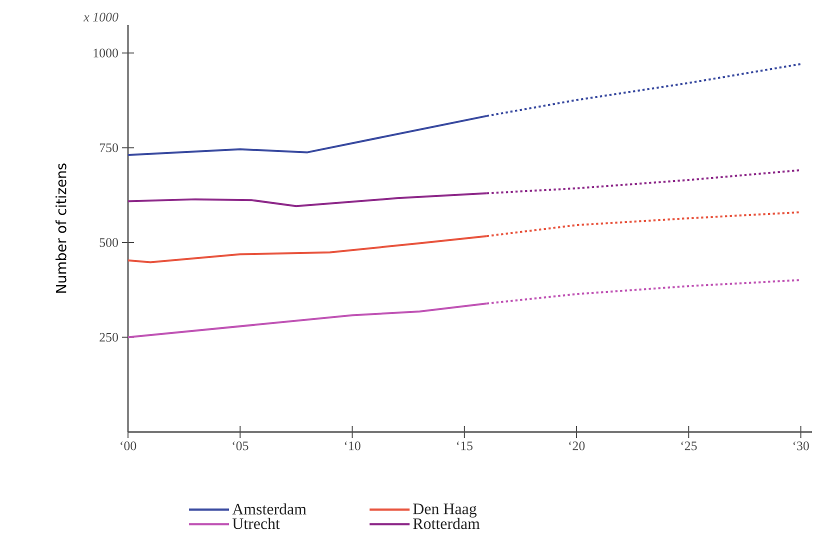  I want to click on y-tick-label: 500, so click(109, 242).